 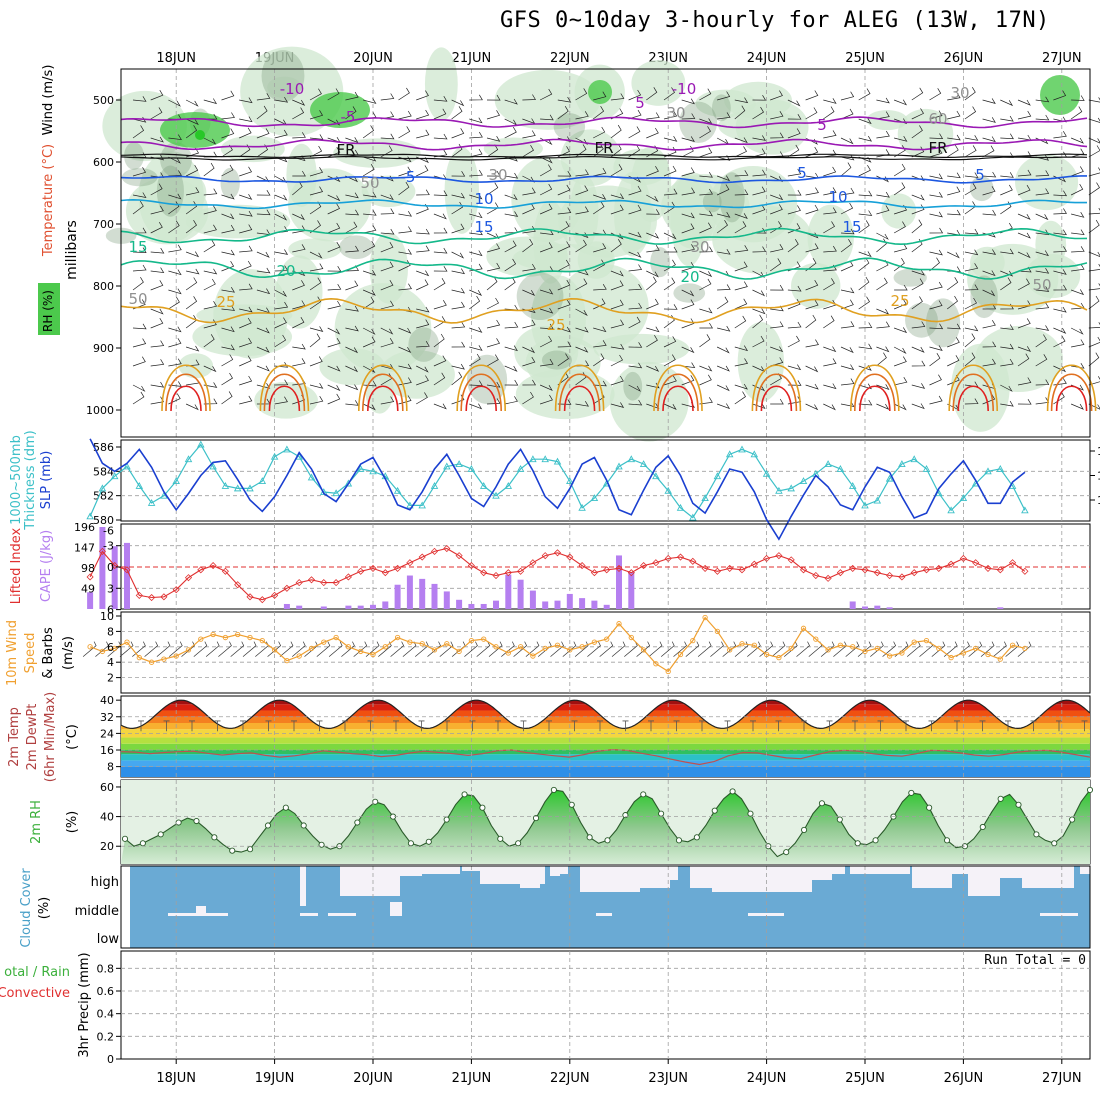 I want to click on y-tick-label: 0.4, so click(x=106, y=1014).